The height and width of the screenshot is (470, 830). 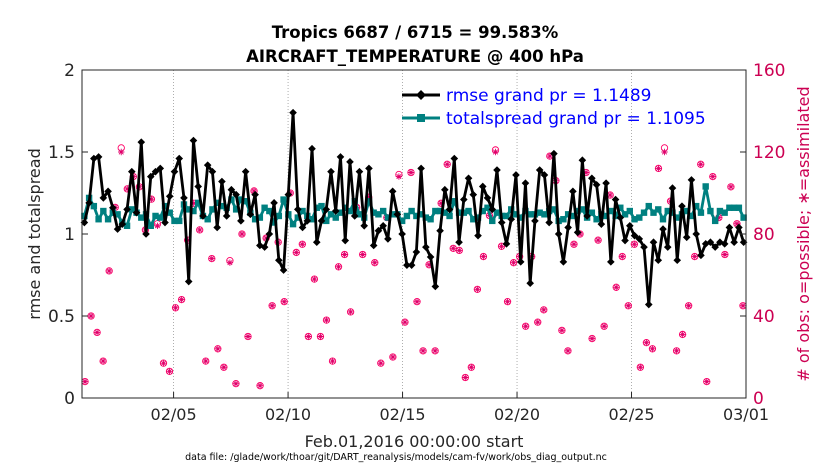 What do you see at coordinates (758, 399) in the screenshot?
I see `y-right-tick-label: 0` at bounding box center [758, 399].